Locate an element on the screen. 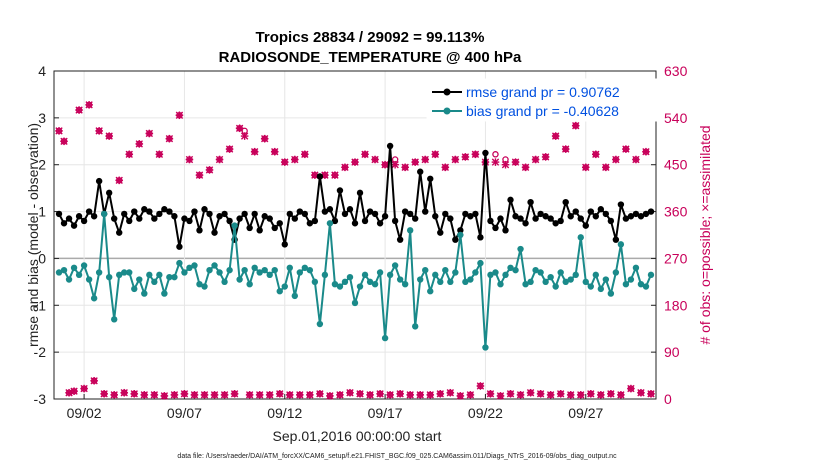  x-tick-label: 09/22 is located at coordinates (485, 413).